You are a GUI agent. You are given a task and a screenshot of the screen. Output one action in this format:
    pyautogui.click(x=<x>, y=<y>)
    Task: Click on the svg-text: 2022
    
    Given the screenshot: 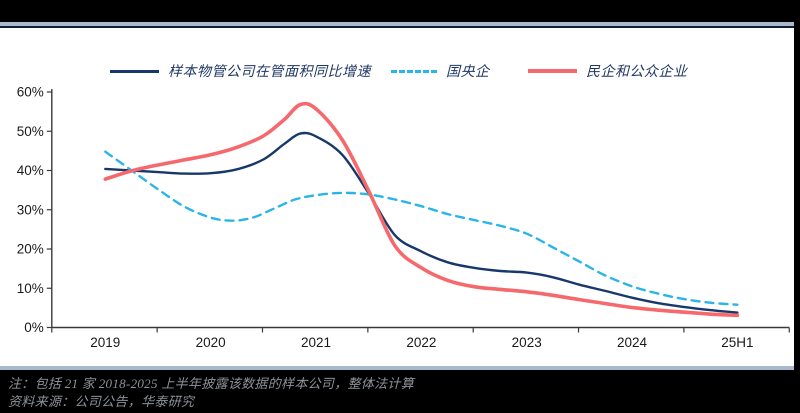 What is the action you would take?
    pyautogui.click(x=421, y=342)
    